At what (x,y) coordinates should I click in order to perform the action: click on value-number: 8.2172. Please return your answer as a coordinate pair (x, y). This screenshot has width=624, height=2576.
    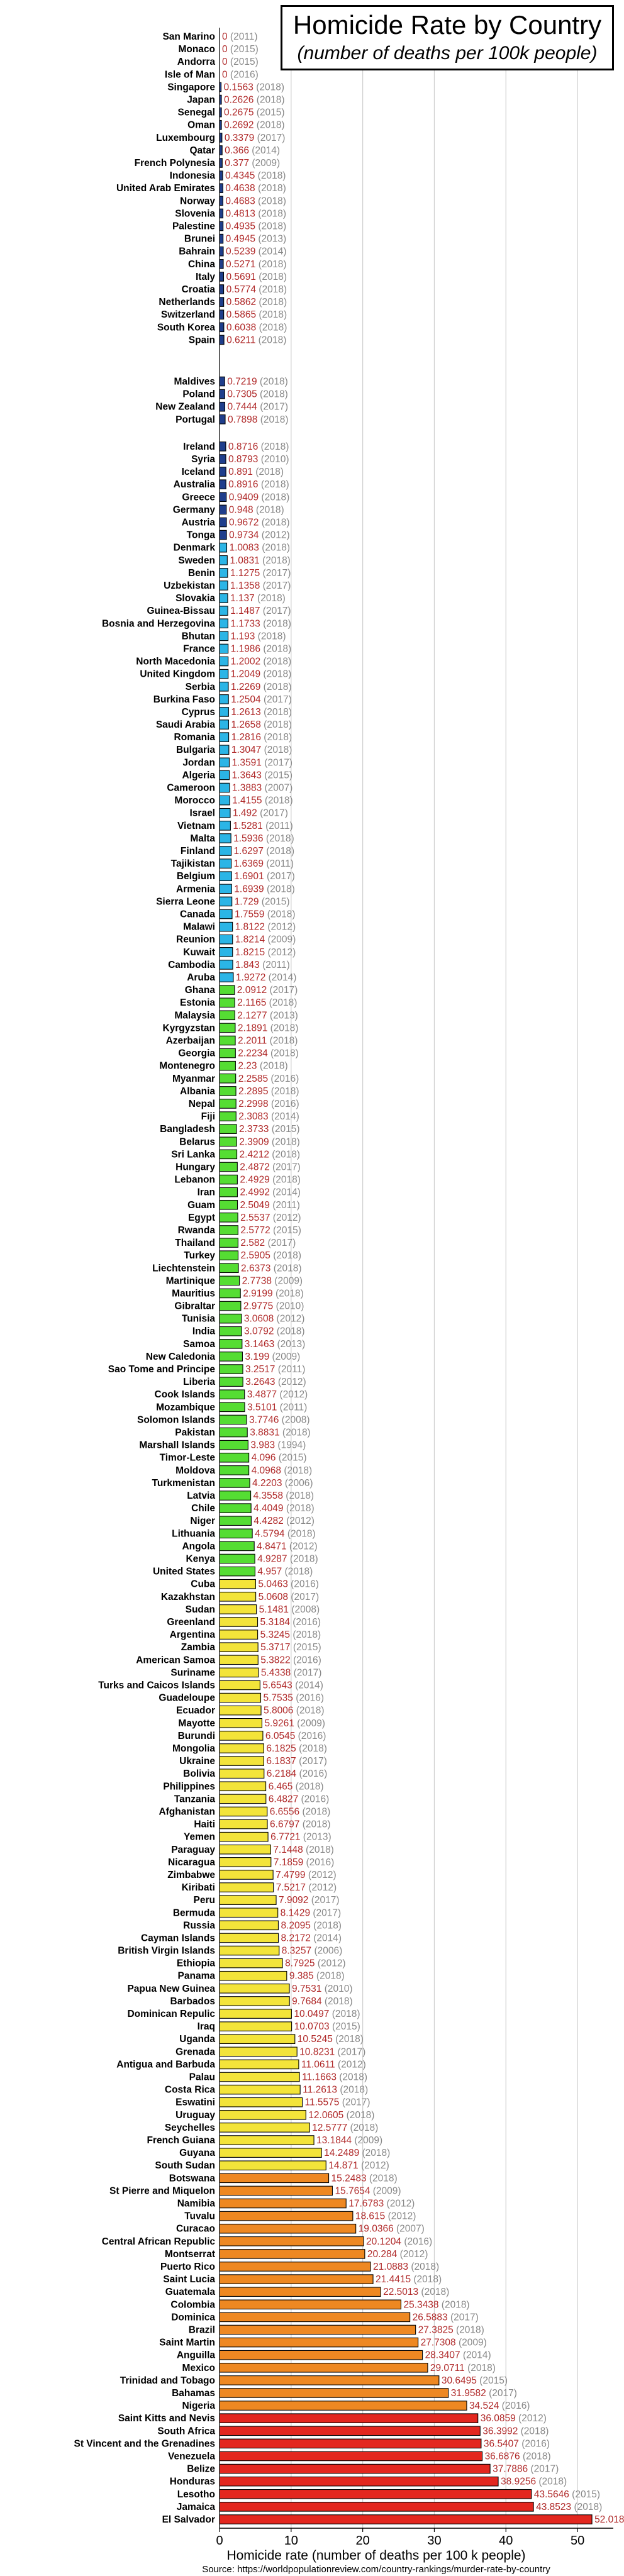
    Looking at the image, I should click on (296, 1938).